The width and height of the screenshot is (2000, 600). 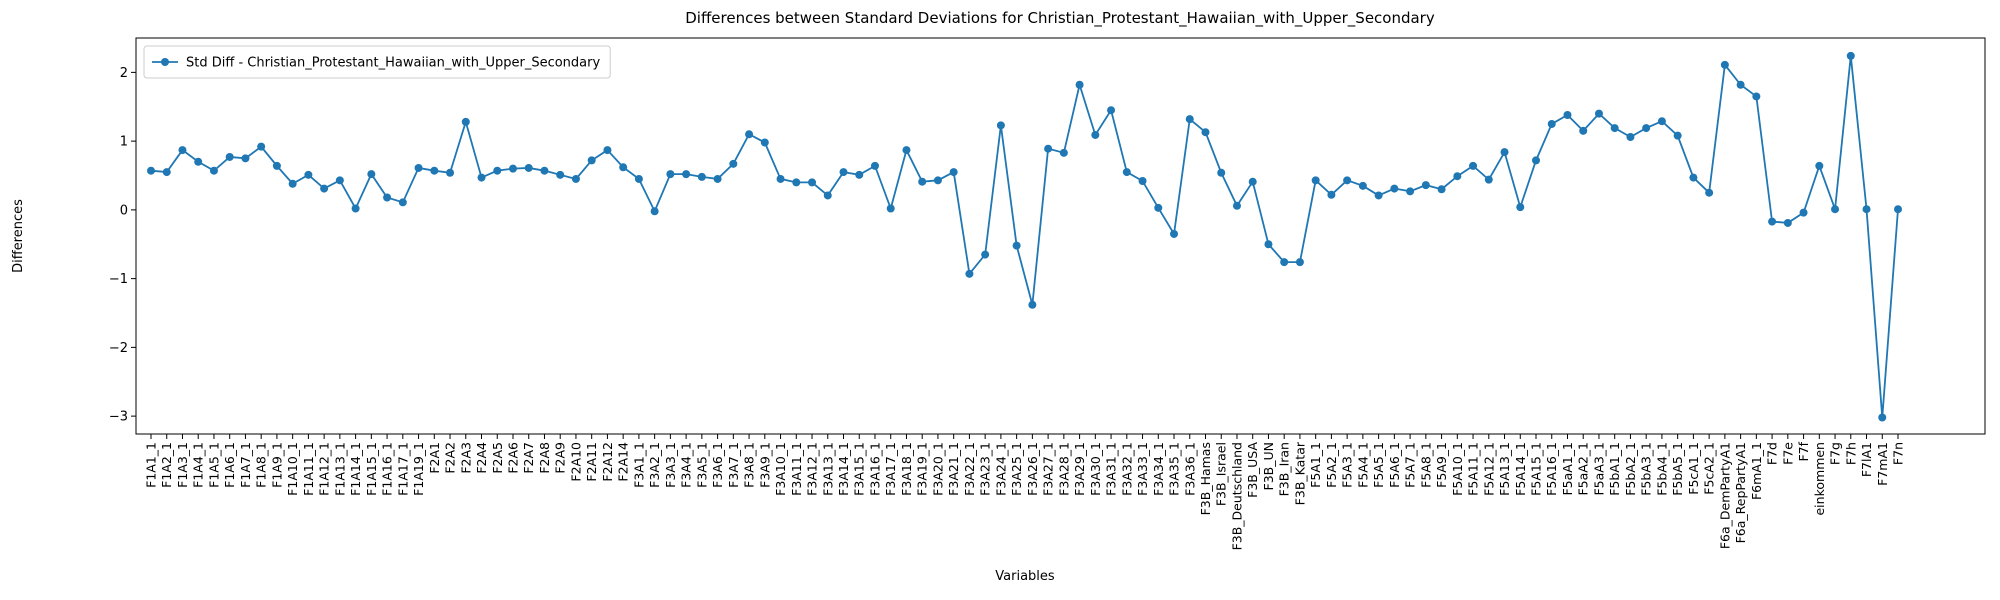 I want to click on x-tick-label: F1A17_1, so click(x=402, y=469).